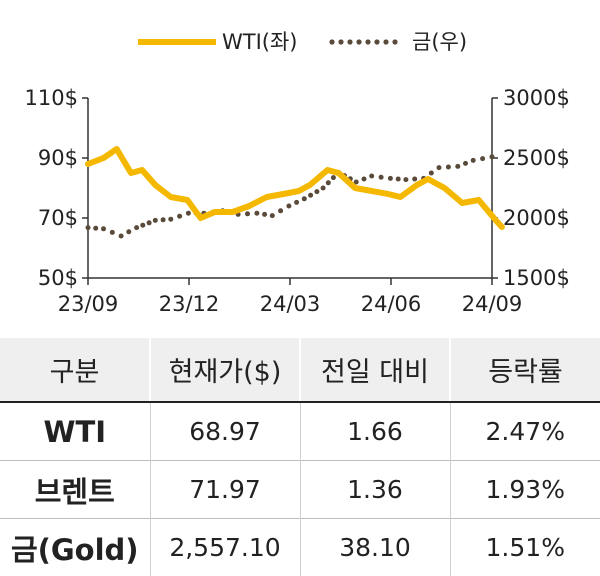 The height and width of the screenshot is (576, 600). Describe the element at coordinates (75, 547) in the screenshot. I see `row-label: 금(Gold)` at that location.